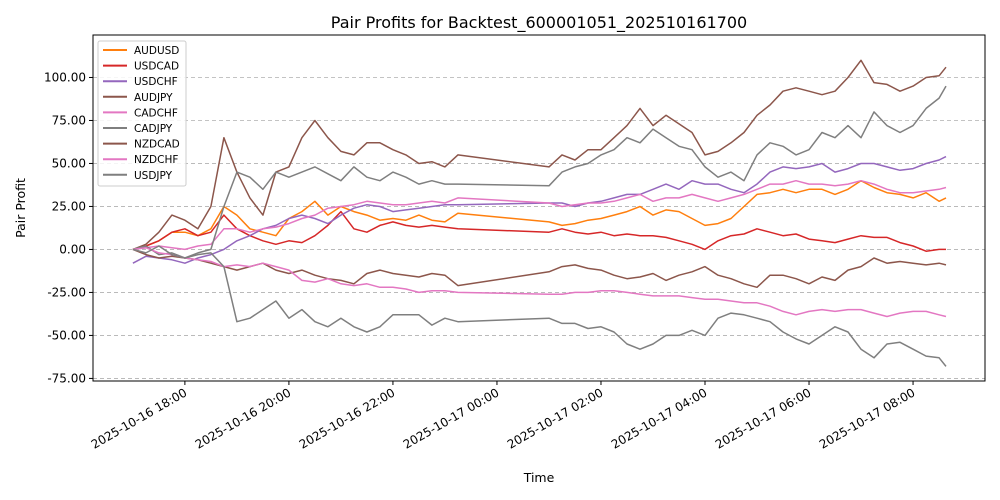 This screenshot has width=1000, height=500. What do you see at coordinates (539, 282) in the screenshot?
I see `series-line-nzdchf` at bounding box center [539, 282].